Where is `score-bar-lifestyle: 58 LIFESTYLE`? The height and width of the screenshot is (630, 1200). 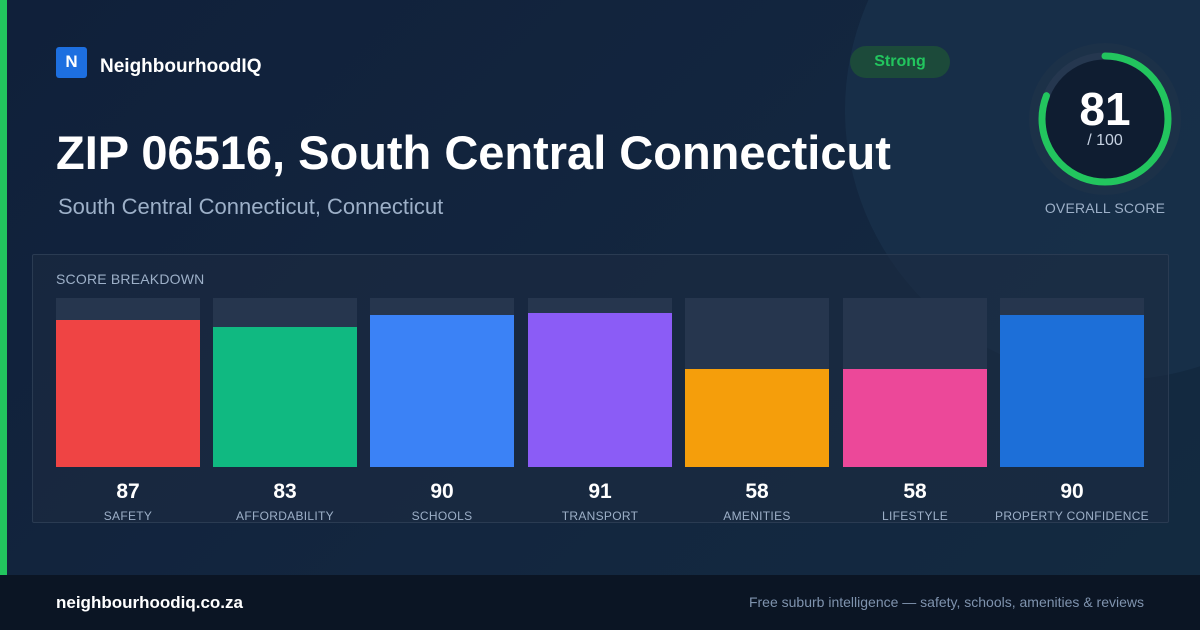 score-bar-lifestyle: 58 LIFESTYLE is located at coordinates (915, 410).